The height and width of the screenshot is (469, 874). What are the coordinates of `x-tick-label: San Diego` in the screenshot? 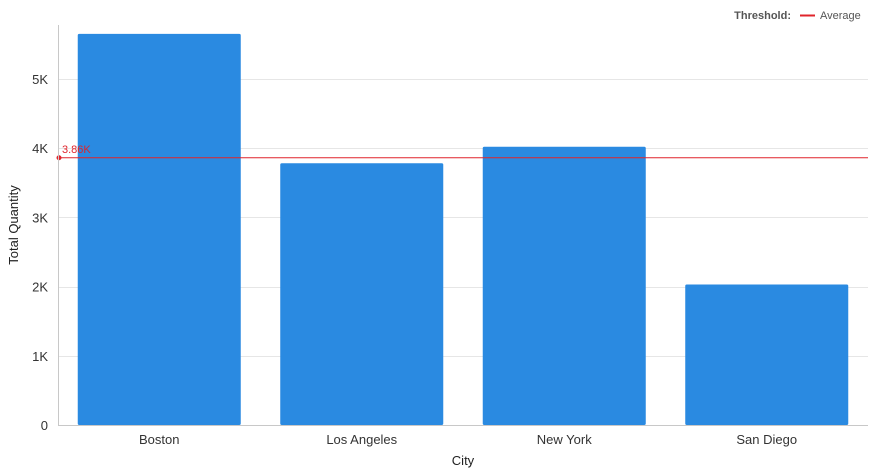 It's located at (766, 439).